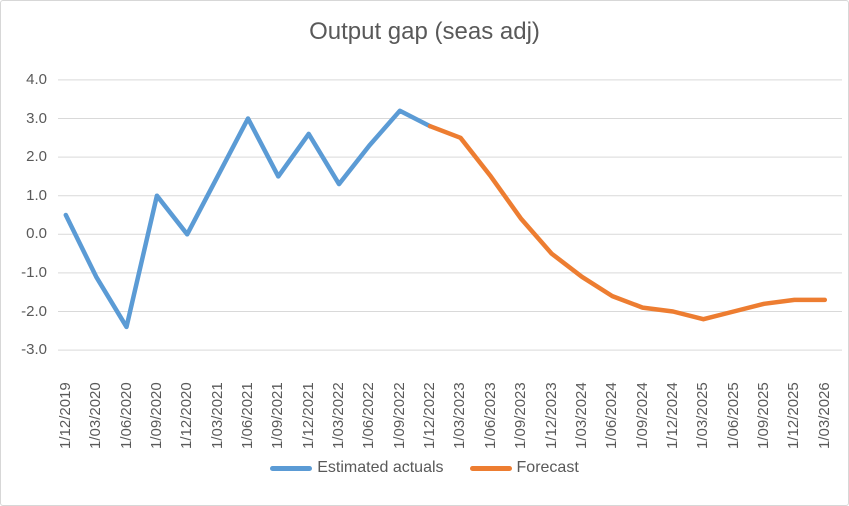 Image resolution: width=849 pixels, height=506 pixels. I want to click on y-axis-tick-label: 0.0, so click(36, 233).